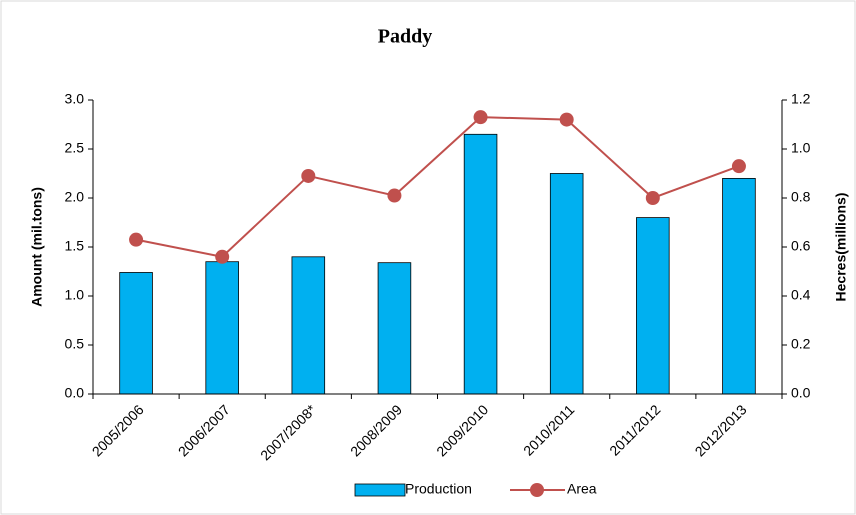  I want to click on legend-label: Production, so click(438, 489).